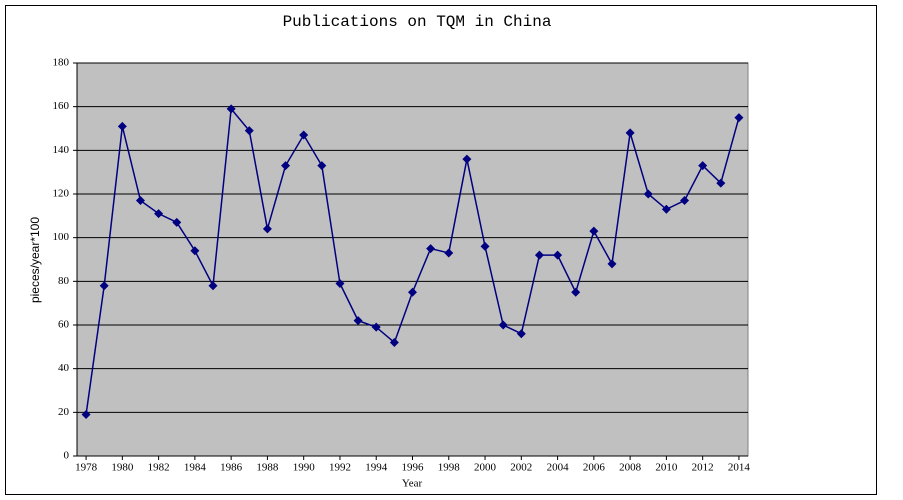  I want to click on x-tick-label: 1984, so click(195, 468).